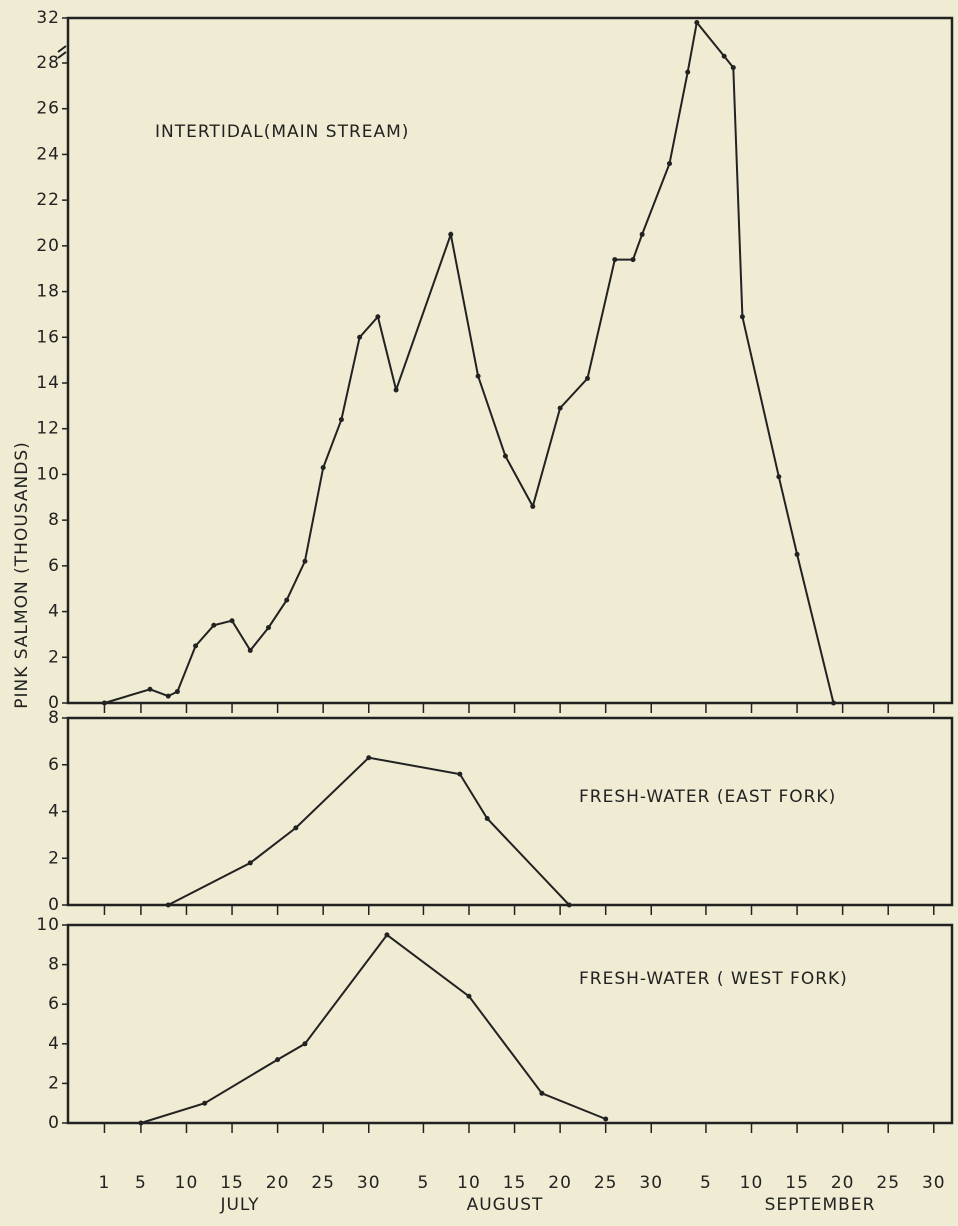 Image resolution: width=958 pixels, height=1226 pixels. What do you see at coordinates (48, 337) in the screenshot?
I see `y-tick-label: 16` at bounding box center [48, 337].